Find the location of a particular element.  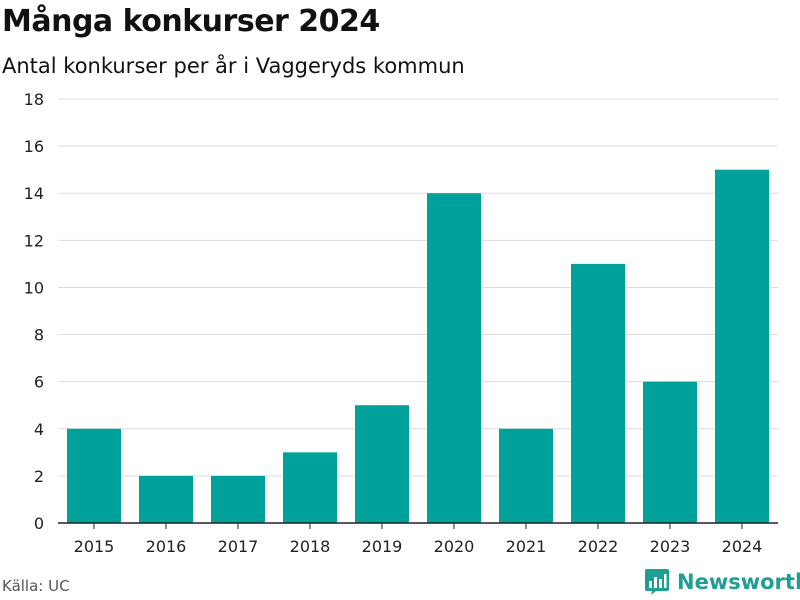

x-tick-label: 2020 is located at coordinates (454, 546).